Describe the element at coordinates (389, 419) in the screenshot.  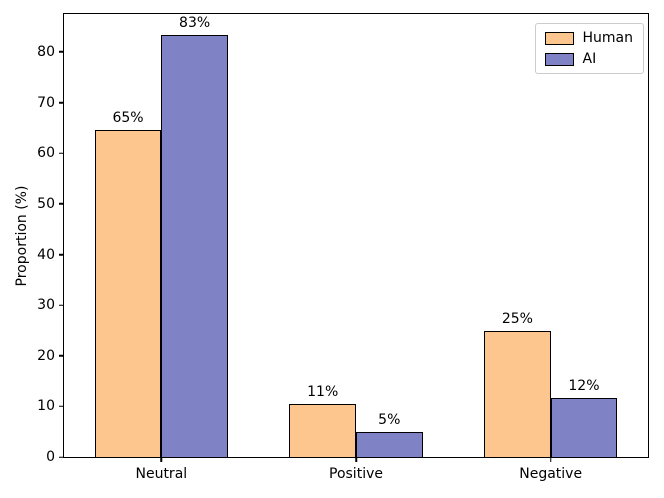
I see `bar-value-label: 5%` at that location.